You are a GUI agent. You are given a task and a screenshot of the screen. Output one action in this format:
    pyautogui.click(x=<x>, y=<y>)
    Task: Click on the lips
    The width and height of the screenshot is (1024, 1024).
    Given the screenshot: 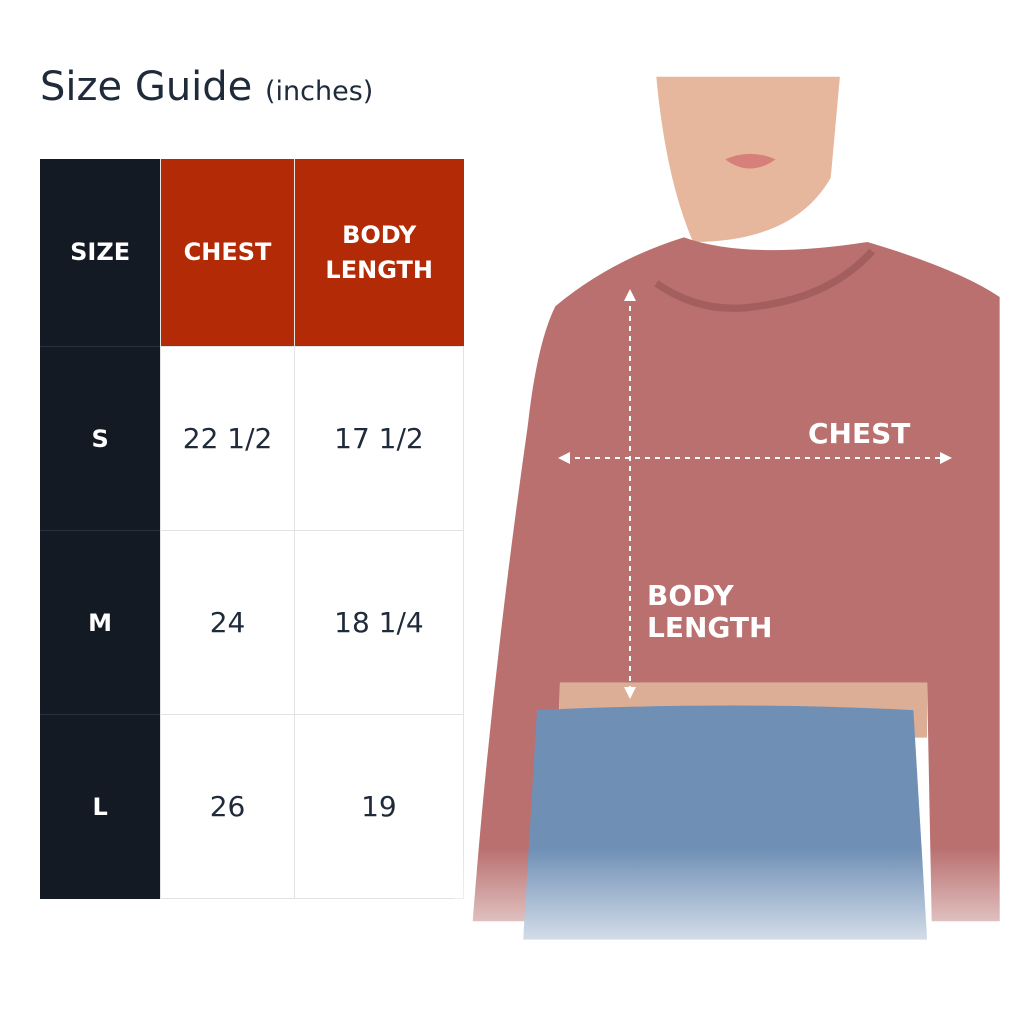 What is the action you would take?
    pyautogui.click(x=750, y=161)
    